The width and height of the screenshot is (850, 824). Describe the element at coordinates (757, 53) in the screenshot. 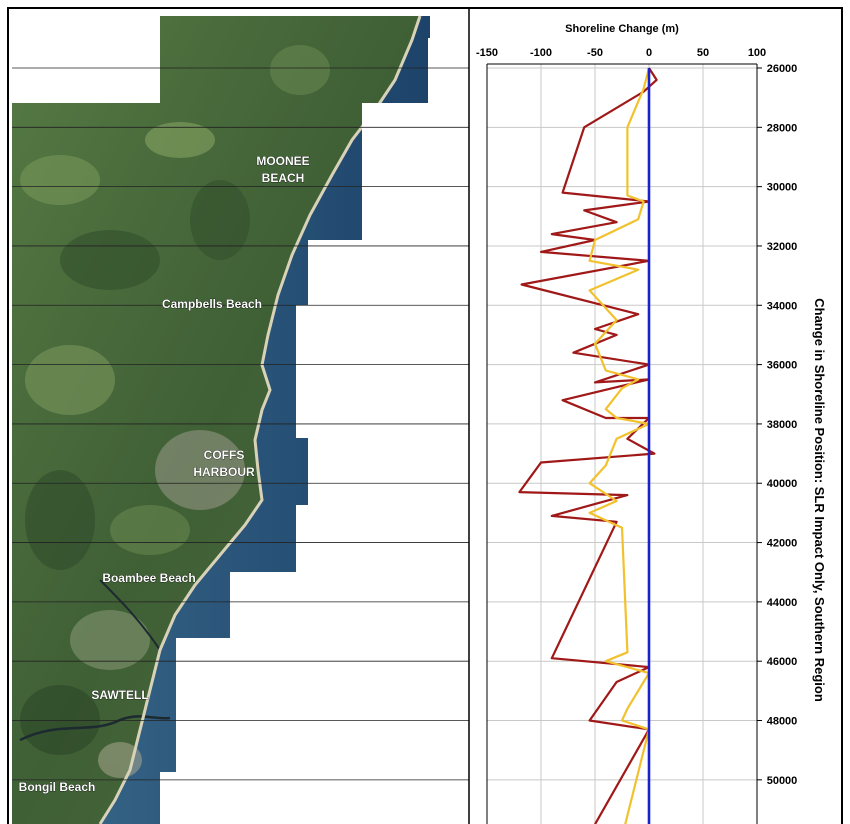

I see `x-tick-label: 100` at that location.